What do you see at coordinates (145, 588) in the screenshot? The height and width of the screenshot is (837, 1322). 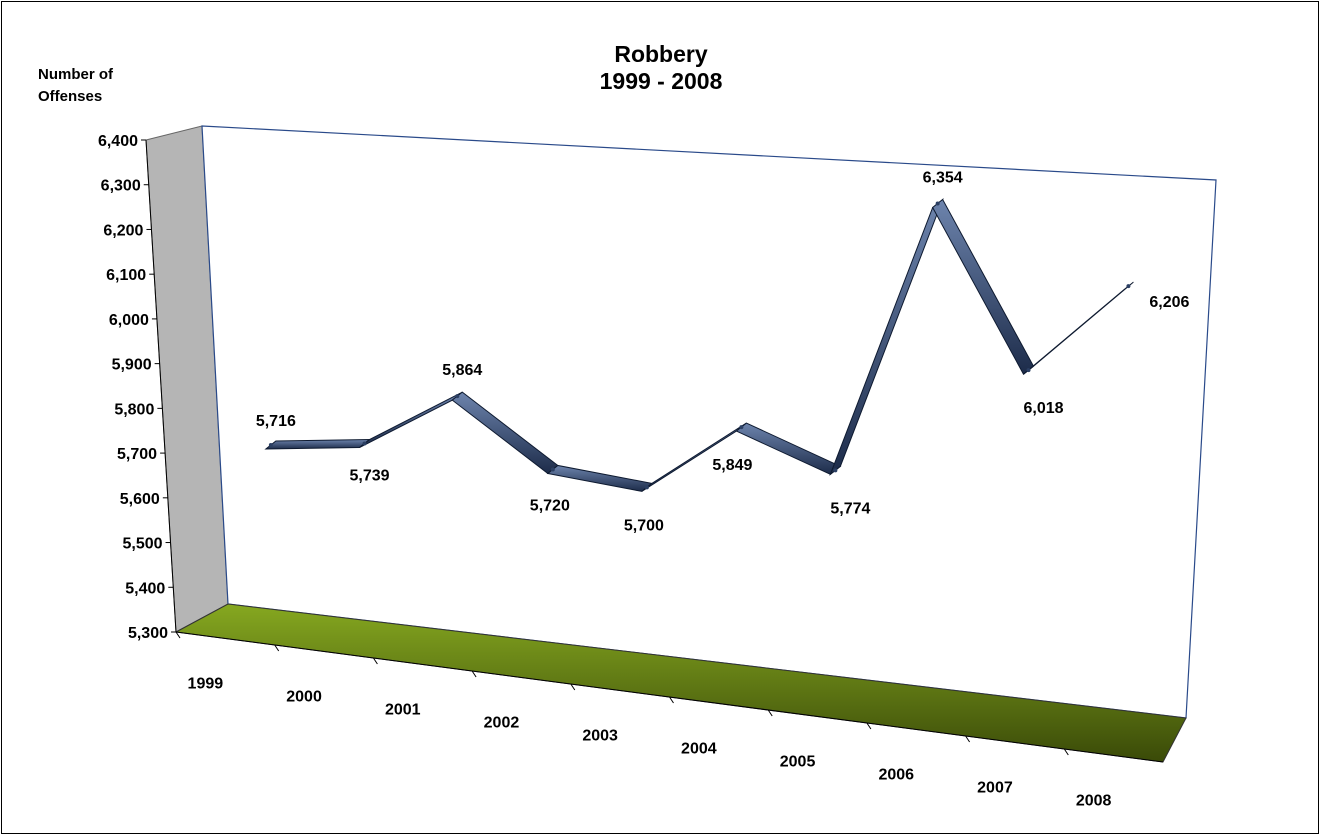 I see `y-tick-label: 5,400` at bounding box center [145, 588].